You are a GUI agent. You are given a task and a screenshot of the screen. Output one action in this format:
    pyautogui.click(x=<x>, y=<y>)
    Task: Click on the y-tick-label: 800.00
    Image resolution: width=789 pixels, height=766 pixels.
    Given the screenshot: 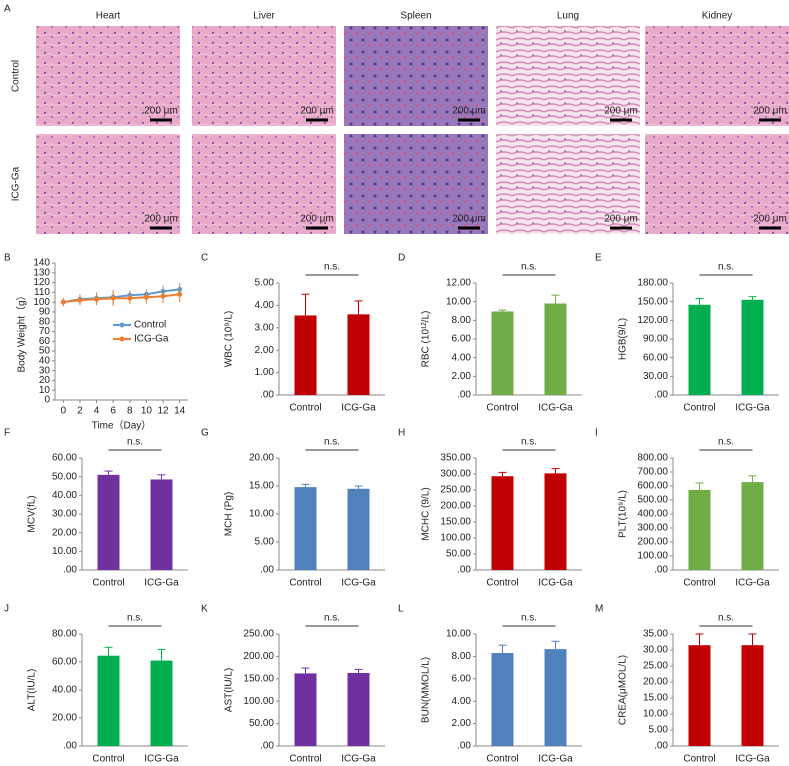 What is the action you would take?
    pyautogui.click(x=652, y=458)
    